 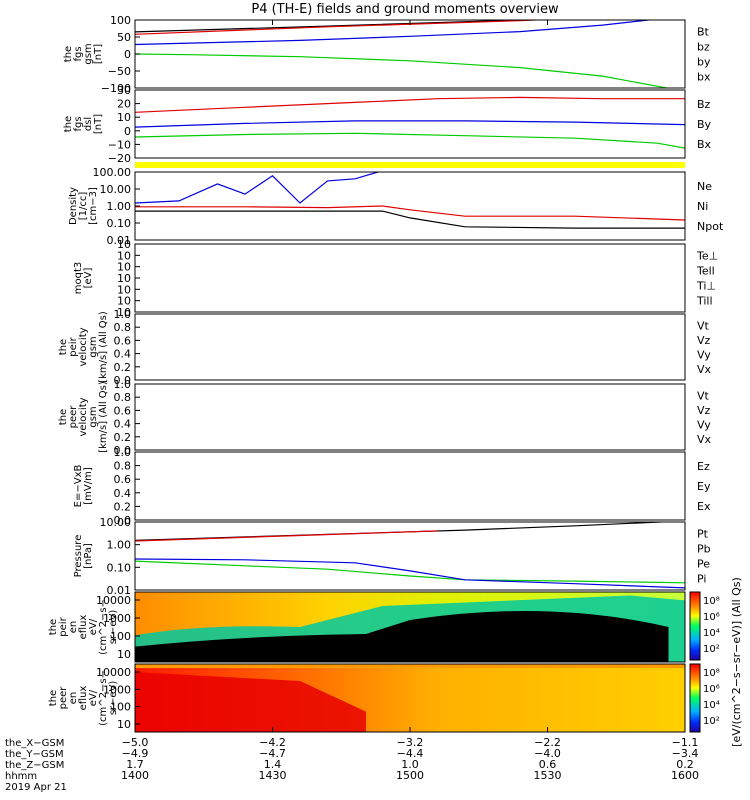 I want to click on xaxis-value: 1500, so click(x=410, y=775).